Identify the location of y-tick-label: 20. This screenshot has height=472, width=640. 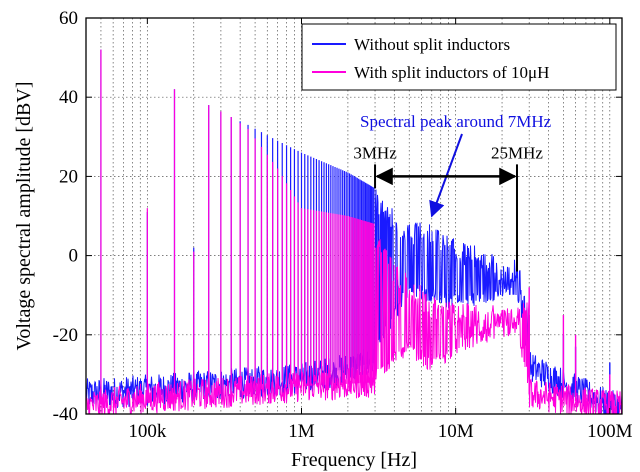
(68, 176).